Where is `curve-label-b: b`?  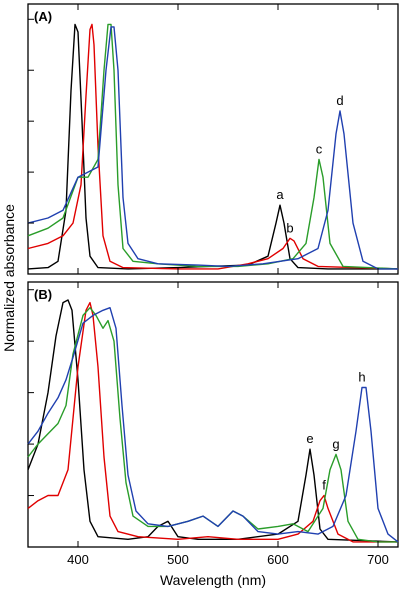
curve-label-b: b is located at coordinates (289, 227).